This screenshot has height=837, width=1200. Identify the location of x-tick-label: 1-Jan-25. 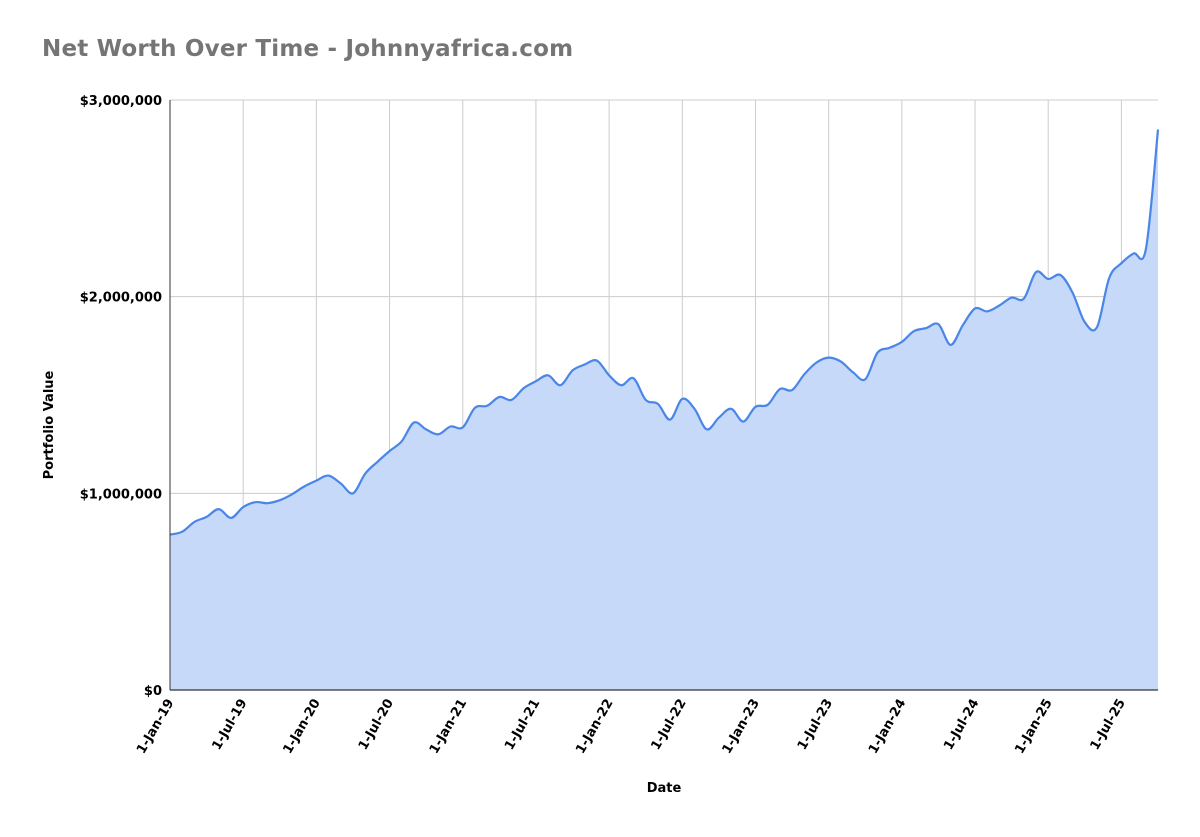
(1033, 727).